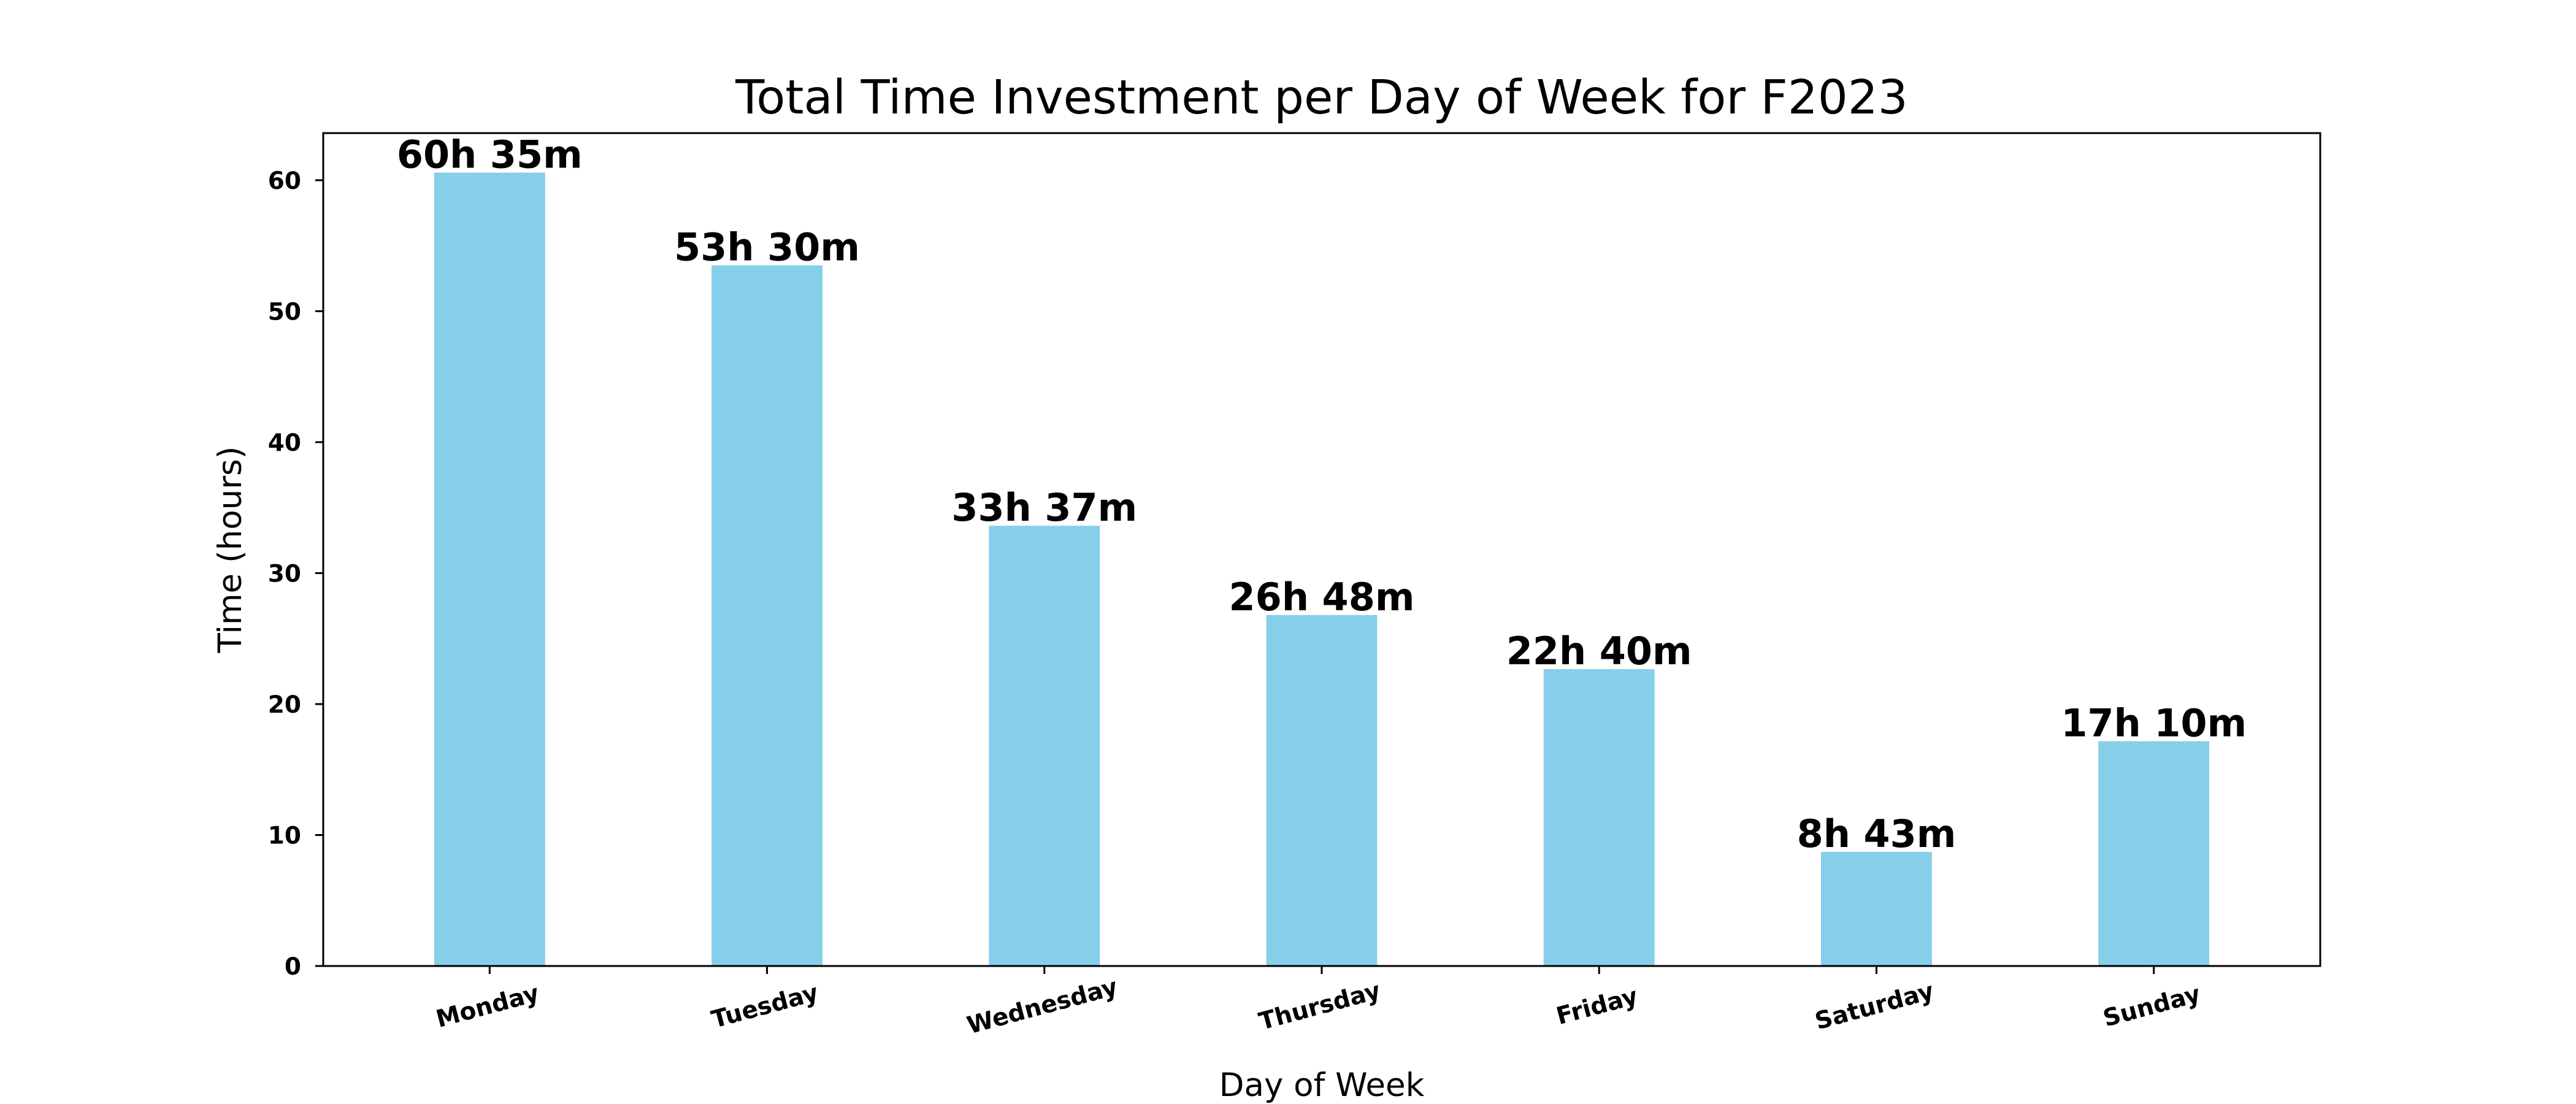 The width and height of the screenshot is (2576, 1104). What do you see at coordinates (1874, 1007) in the screenshot?
I see `x-tick-label-saturday: Saturday` at bounding box center [1874, 1007].